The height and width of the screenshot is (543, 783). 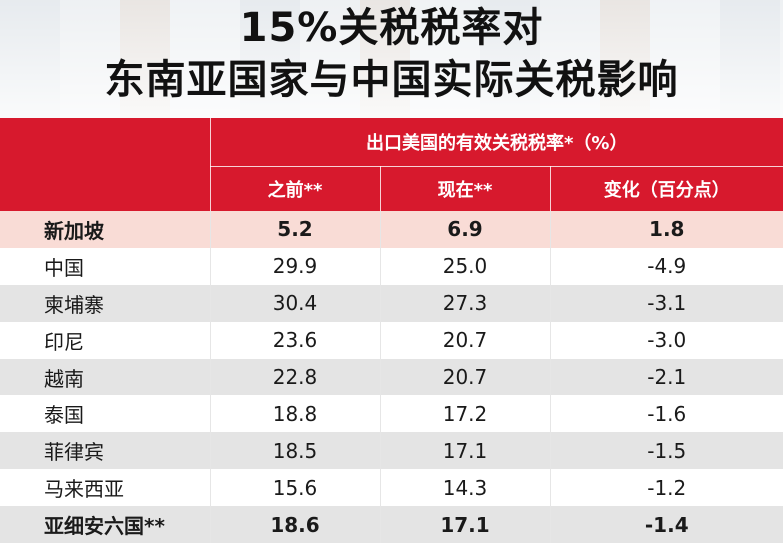 I want to click on cell-change: -1.6, so click(x=666, y=414).